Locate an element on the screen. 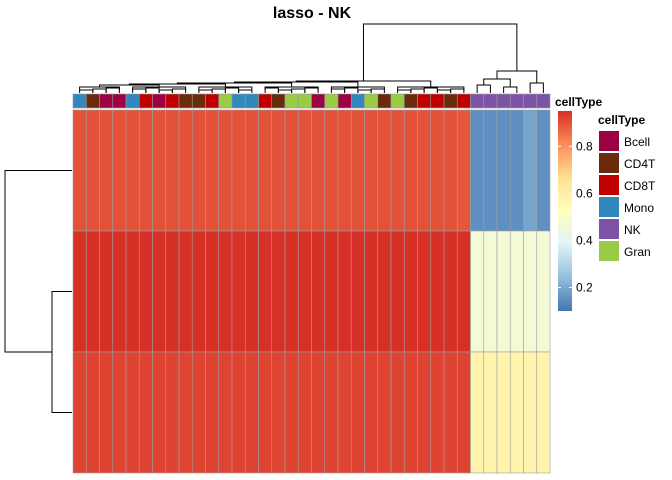  legend-swatch-cd8t is located at coordinates (609, 185).